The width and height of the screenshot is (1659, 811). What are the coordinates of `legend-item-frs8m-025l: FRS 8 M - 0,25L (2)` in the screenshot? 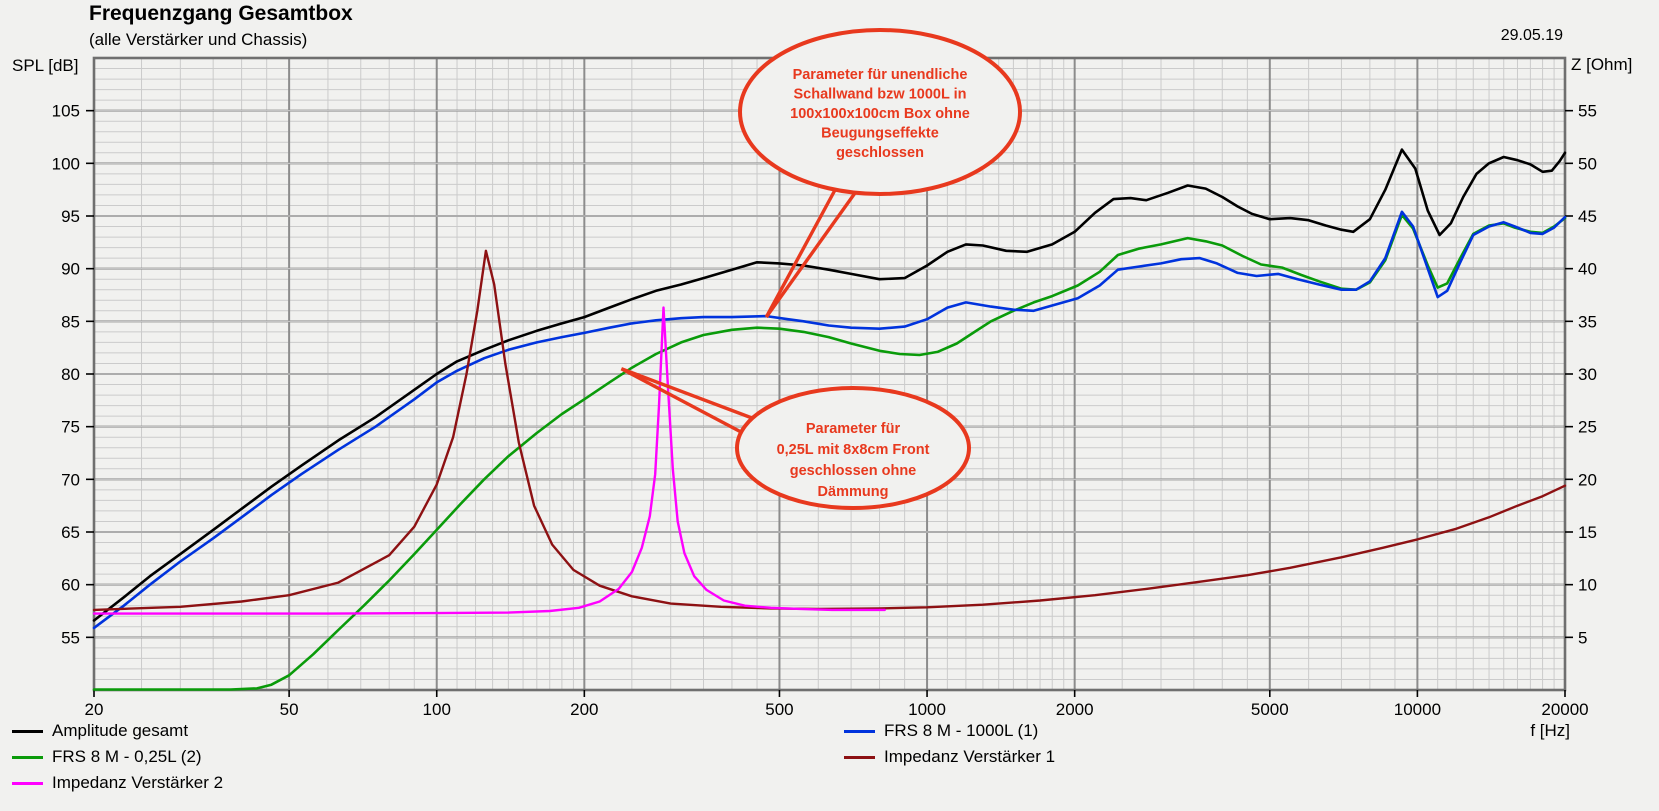 It's located at (107, 757).